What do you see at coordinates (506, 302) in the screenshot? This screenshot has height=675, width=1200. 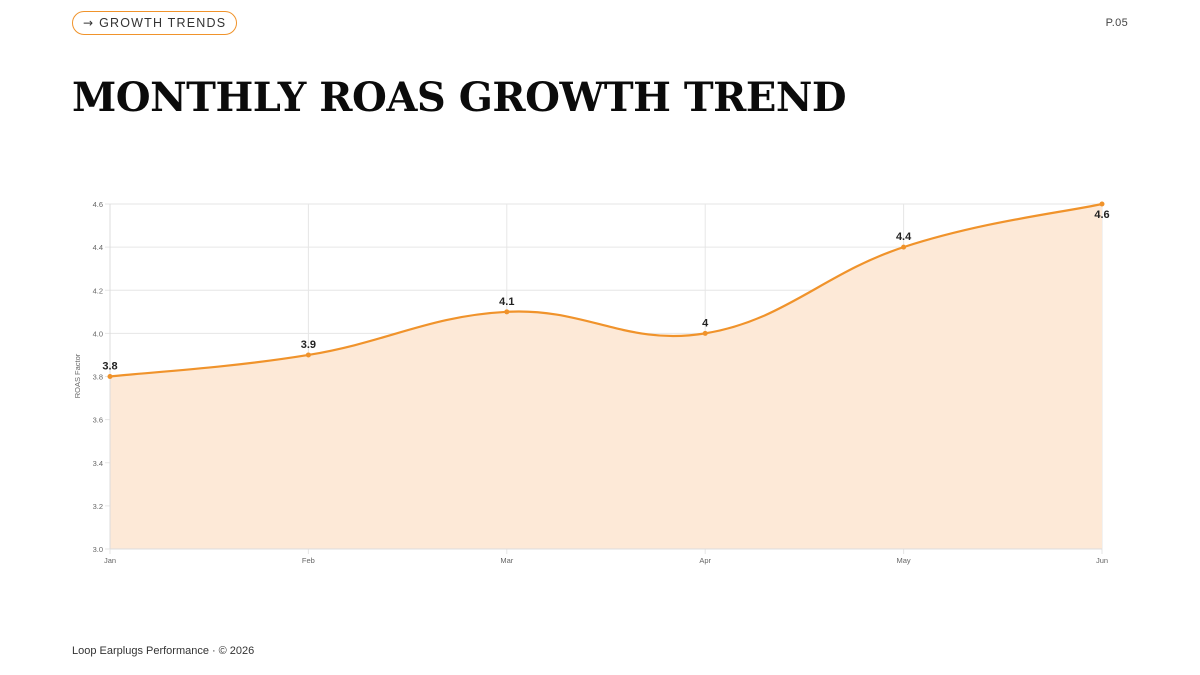 I see `data-label: 4.1` at bounding box center [506, 302].